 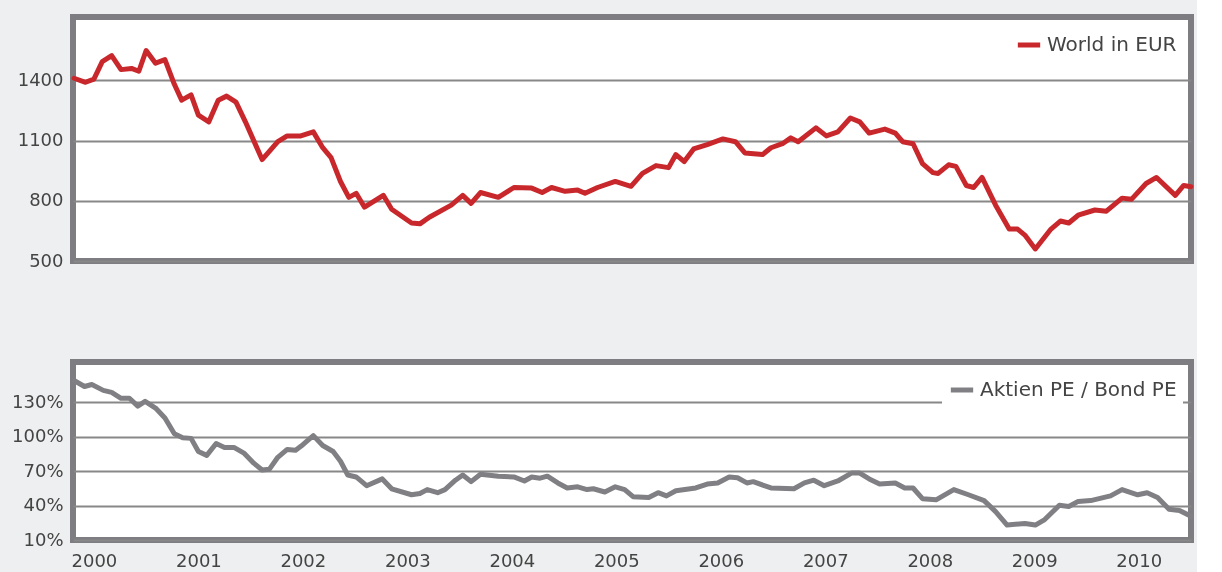 What do you see at coordinates (1034, 560) in the screenshot?
I see `x-tick-label: 2009` at bounding box center [1034, 560].